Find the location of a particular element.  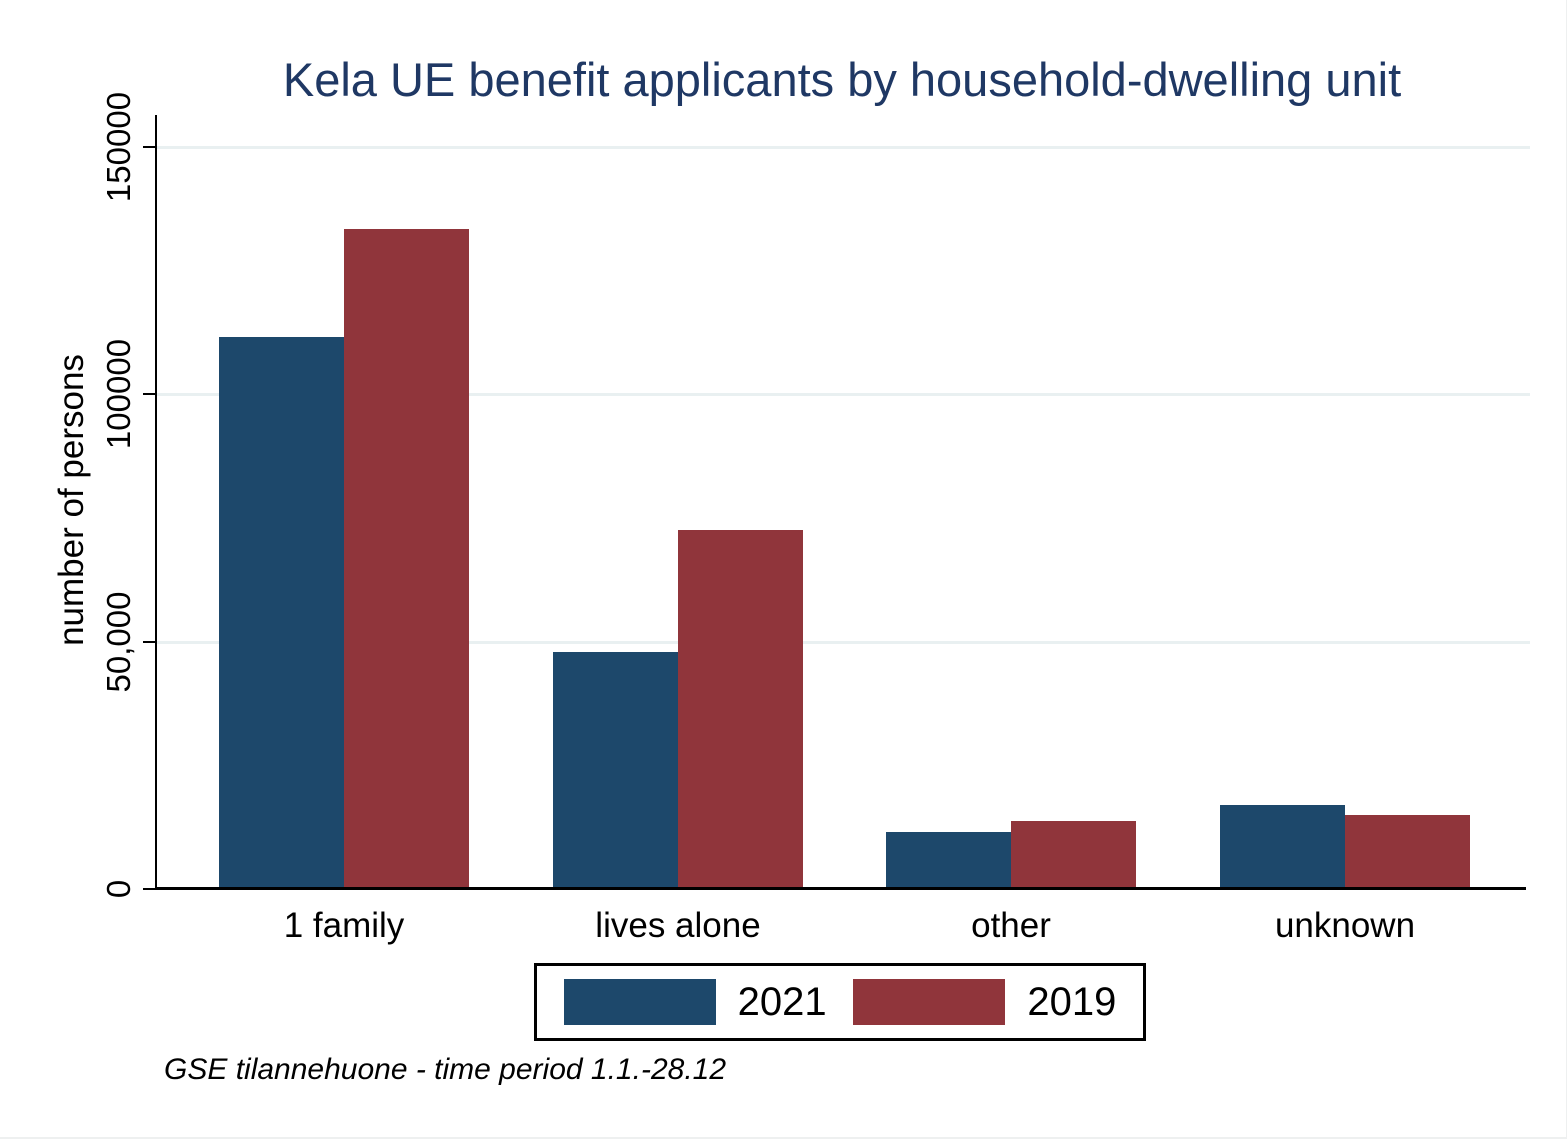

y-tick-label-100000: 100000 is located at coordinates (118, 394).